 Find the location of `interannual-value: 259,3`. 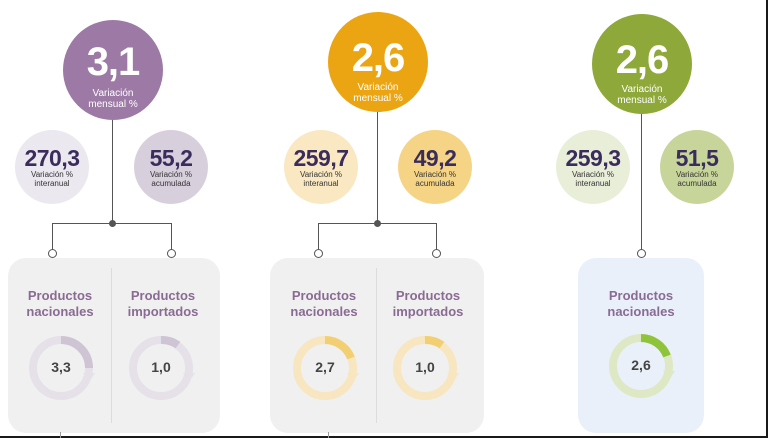

interannual-value: 259,3 is located at coordinates (593, 158).